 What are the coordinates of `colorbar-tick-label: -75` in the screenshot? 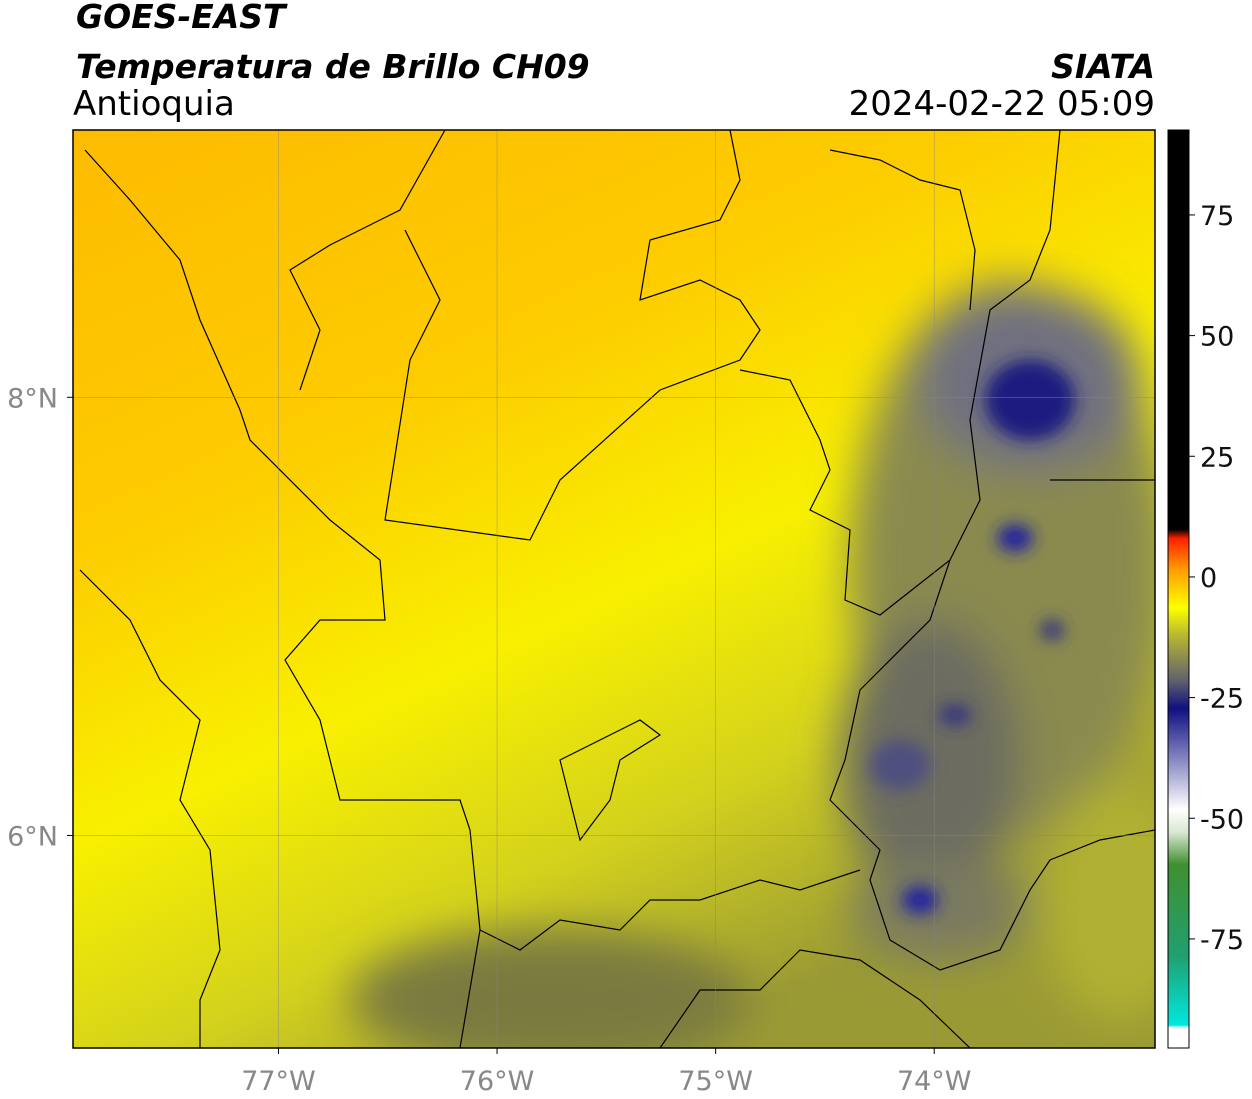 It's located at (1222, 940).